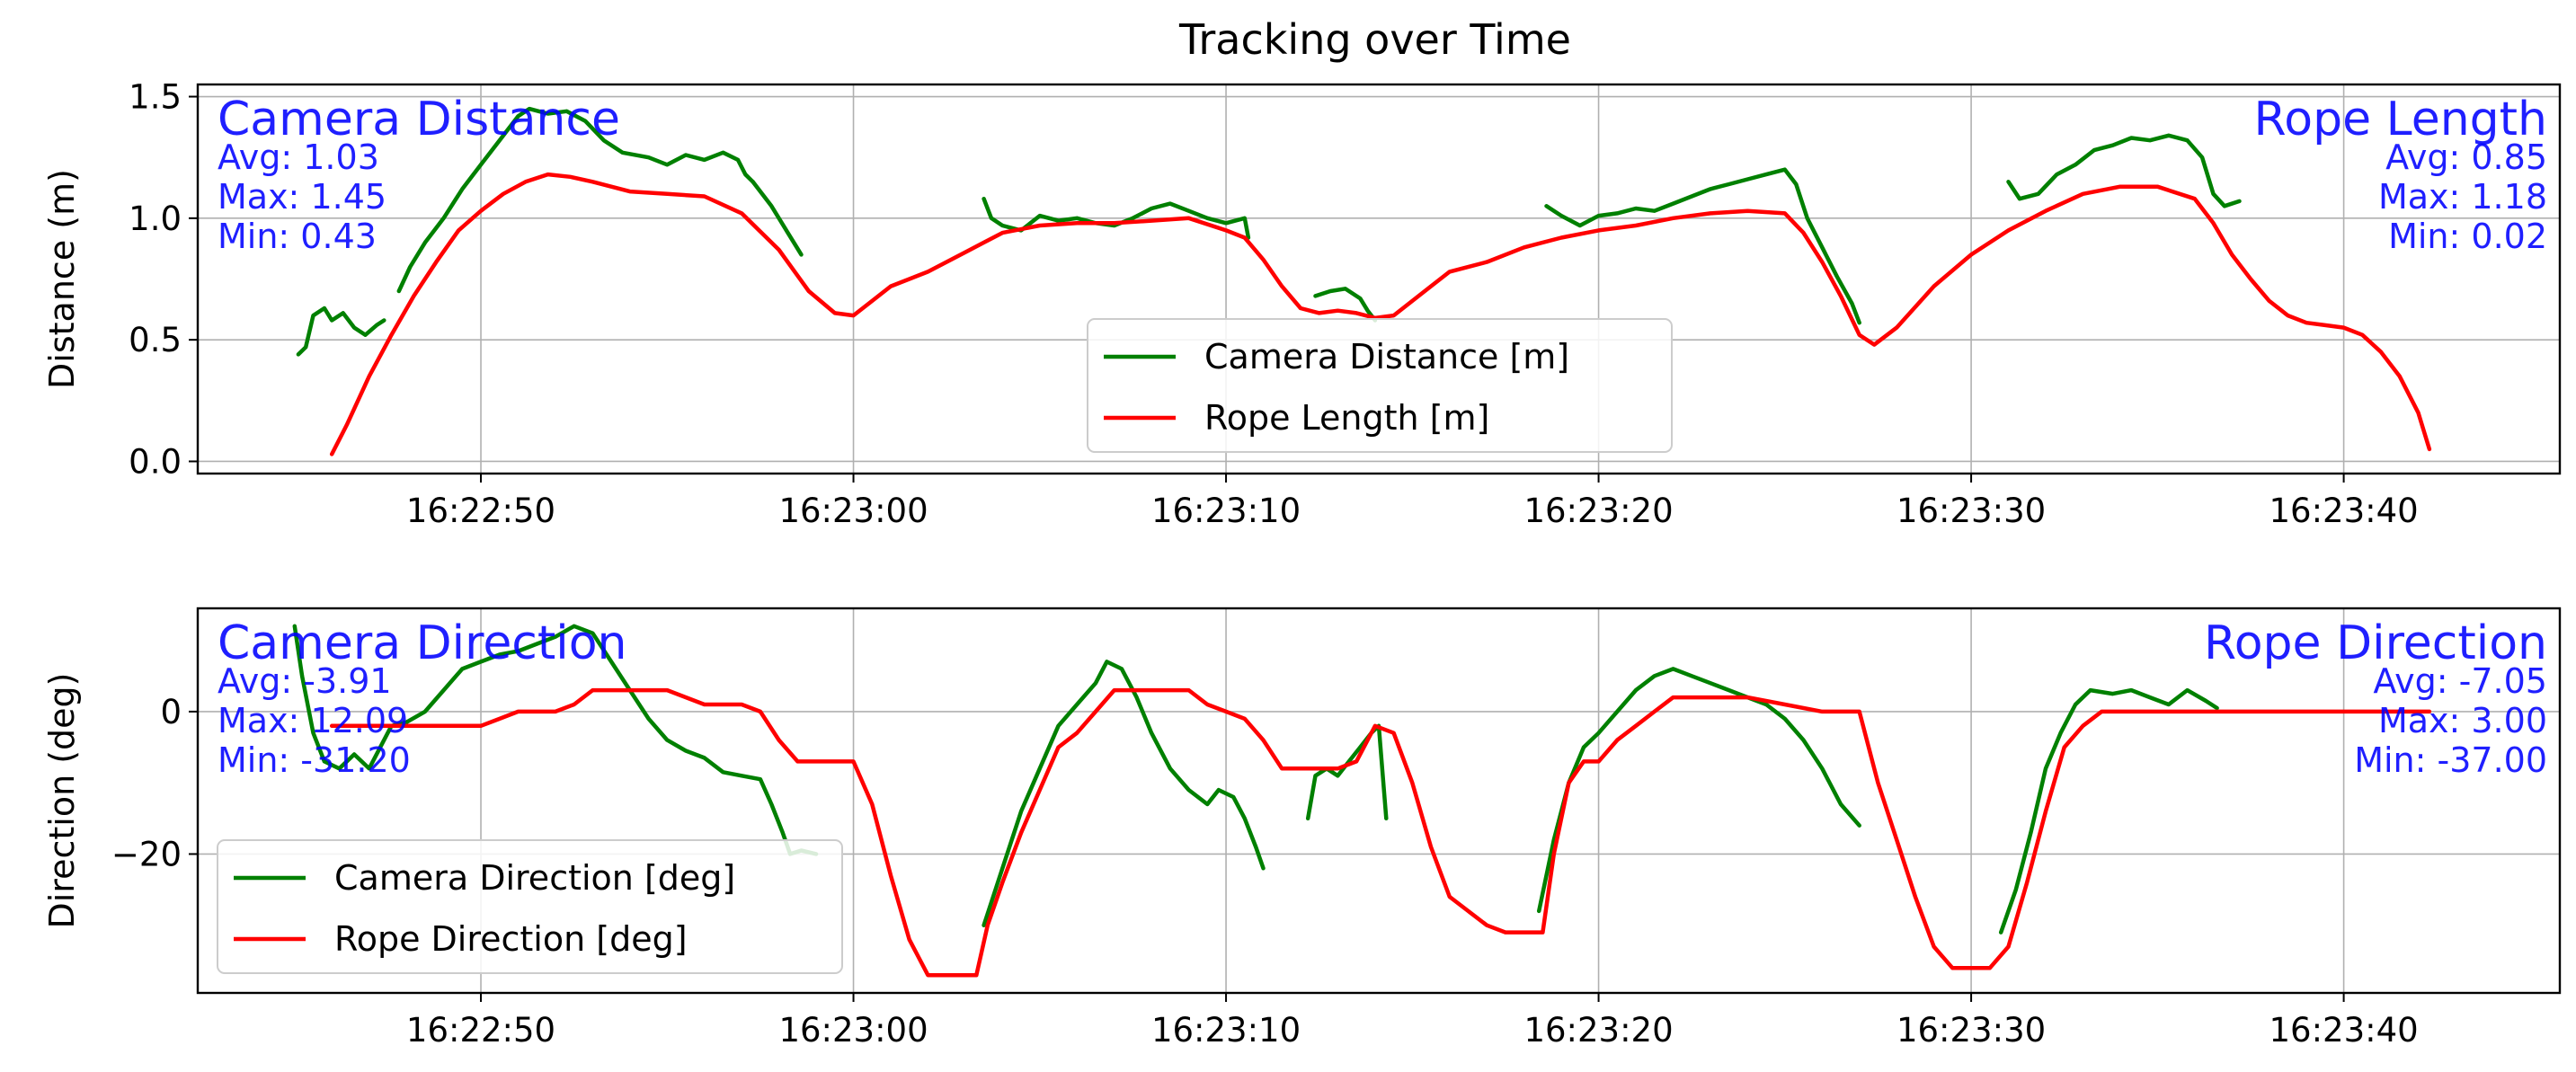 The width and height of the screenshot is (2576, 1072). What do you see at coordinates (1971, 1030) in the screenshot?
I see `direction-x-tick-label-4: 16:23:30` at bounding box center [1971, 1030].